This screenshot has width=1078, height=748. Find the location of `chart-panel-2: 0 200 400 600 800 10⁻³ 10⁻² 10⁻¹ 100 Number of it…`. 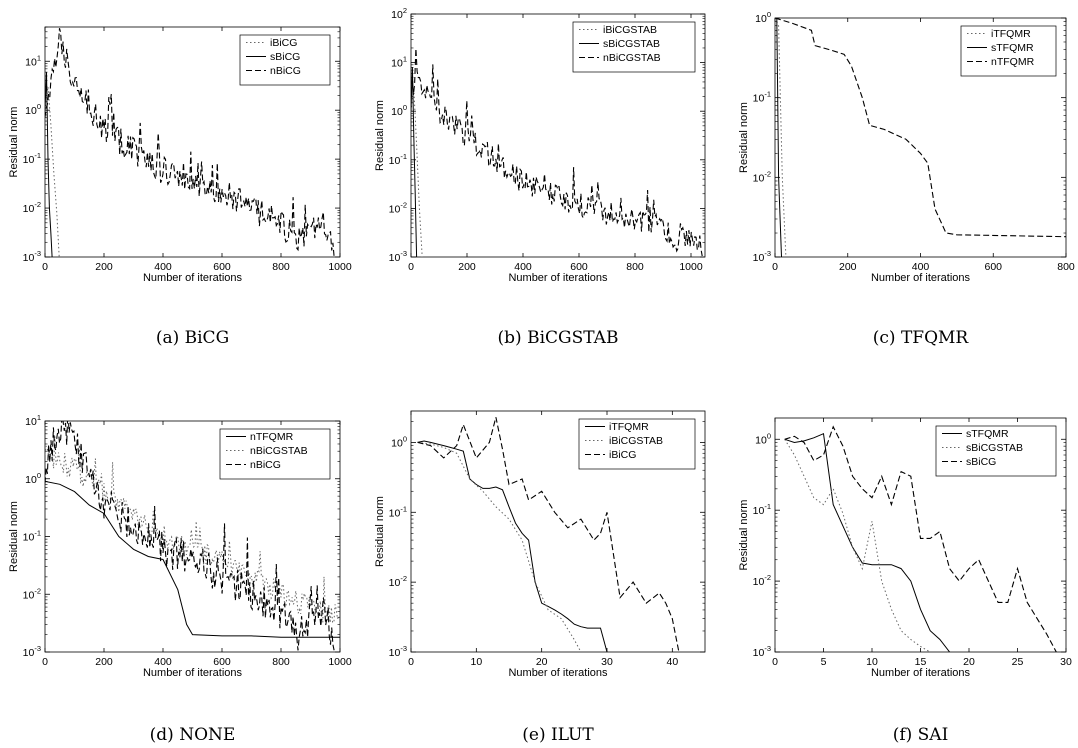

chart-panel-2: 0 200 400 600 800 10⁻³ 10⁻² 10⁻¹ 100 Number of it… is located at coordinates (906, 179).